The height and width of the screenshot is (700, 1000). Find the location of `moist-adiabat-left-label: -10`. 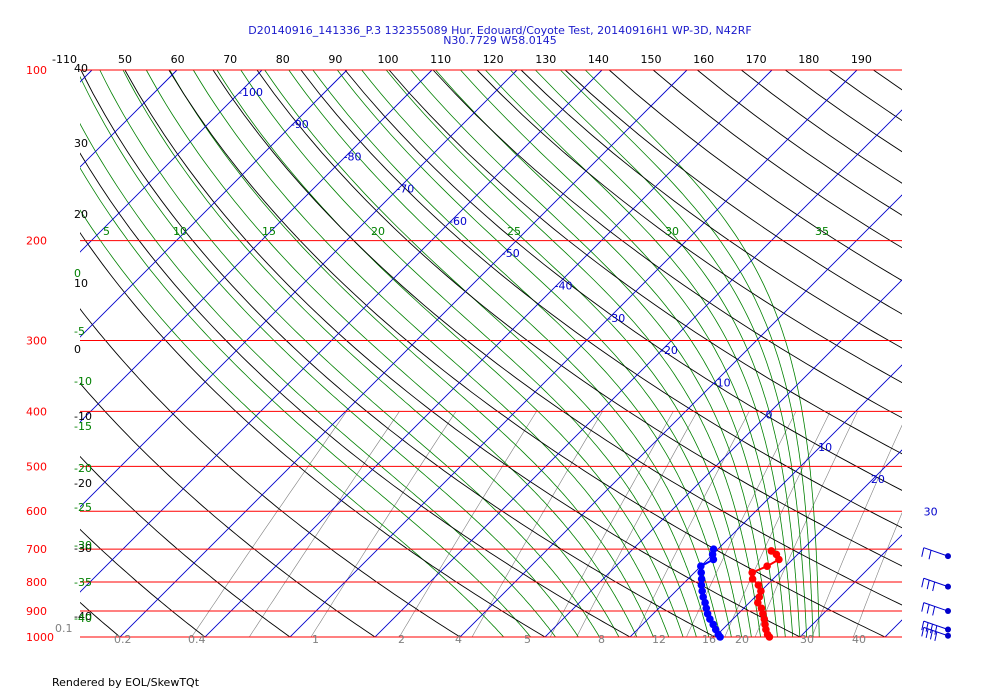

moist-adiabat-left-label: -10 is located at coordinates (83, 381).